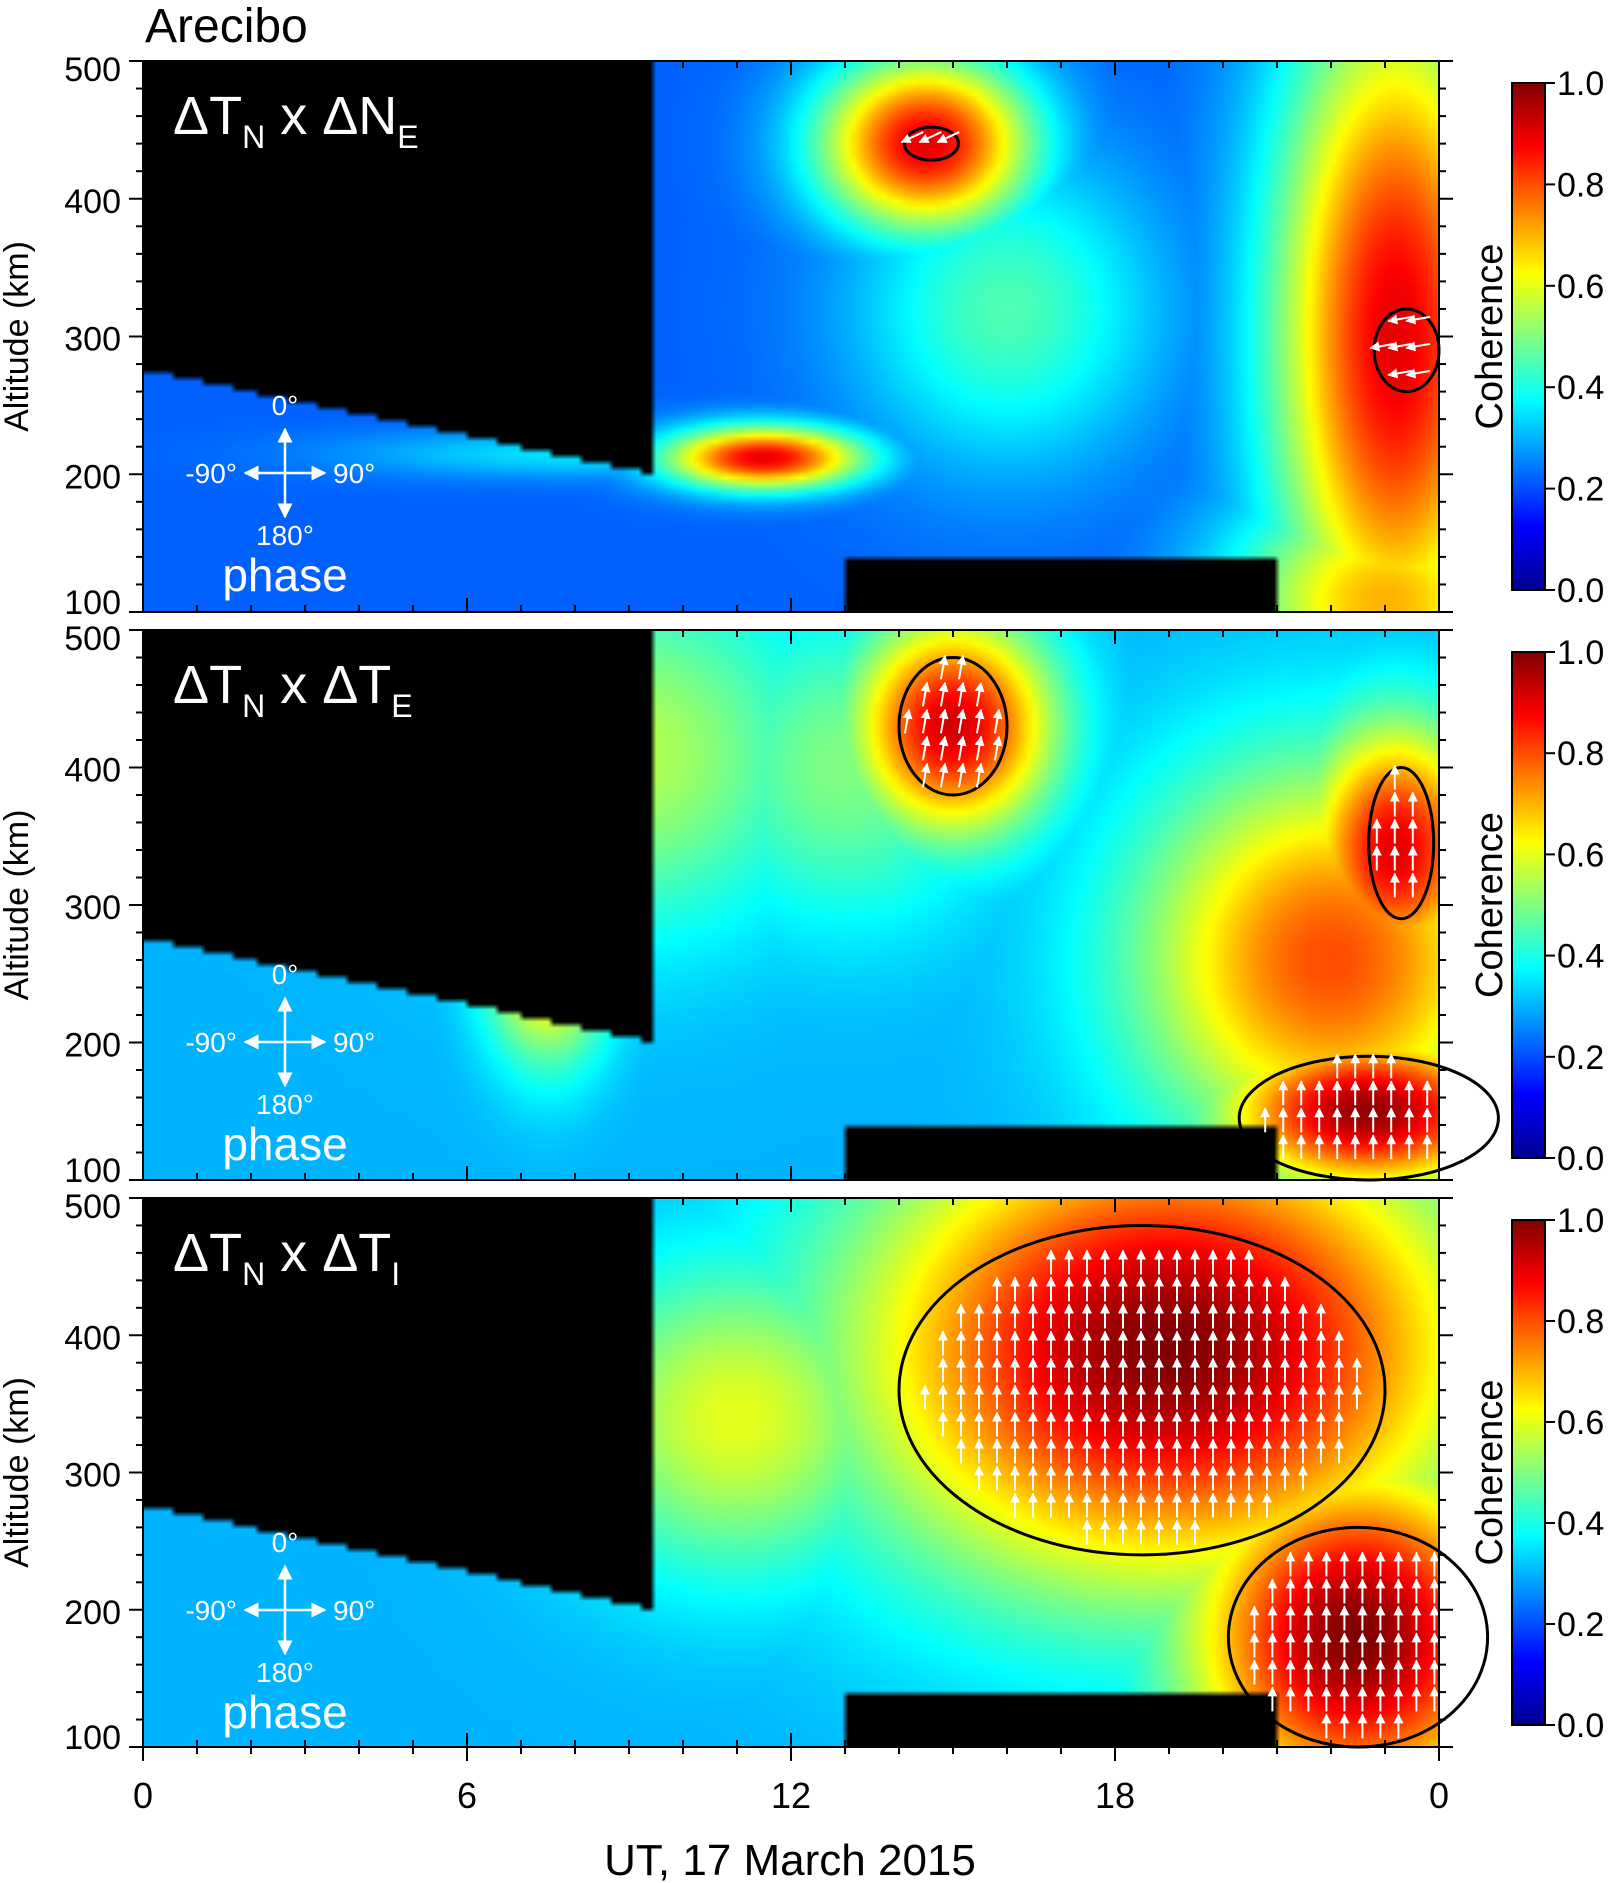  What do you see at coordinates (1115, 1795) in the screenshot?
I see `x-tick-label: 18` at bounding box center [1115, 1795].